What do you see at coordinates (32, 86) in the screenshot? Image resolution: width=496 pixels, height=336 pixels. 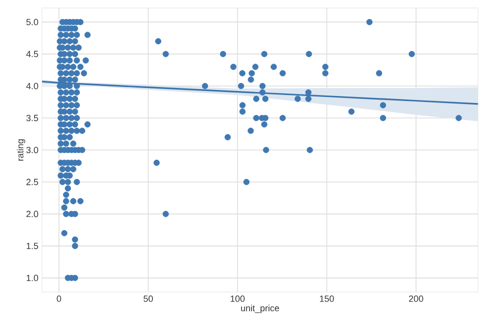 I see `y-tick-label: 4.0` at bounding box center [32, 86].